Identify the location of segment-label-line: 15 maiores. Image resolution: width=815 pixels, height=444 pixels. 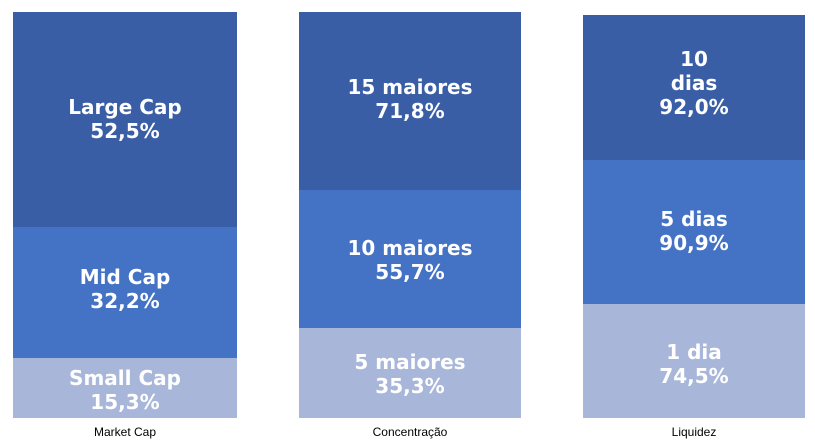
(410, 87).